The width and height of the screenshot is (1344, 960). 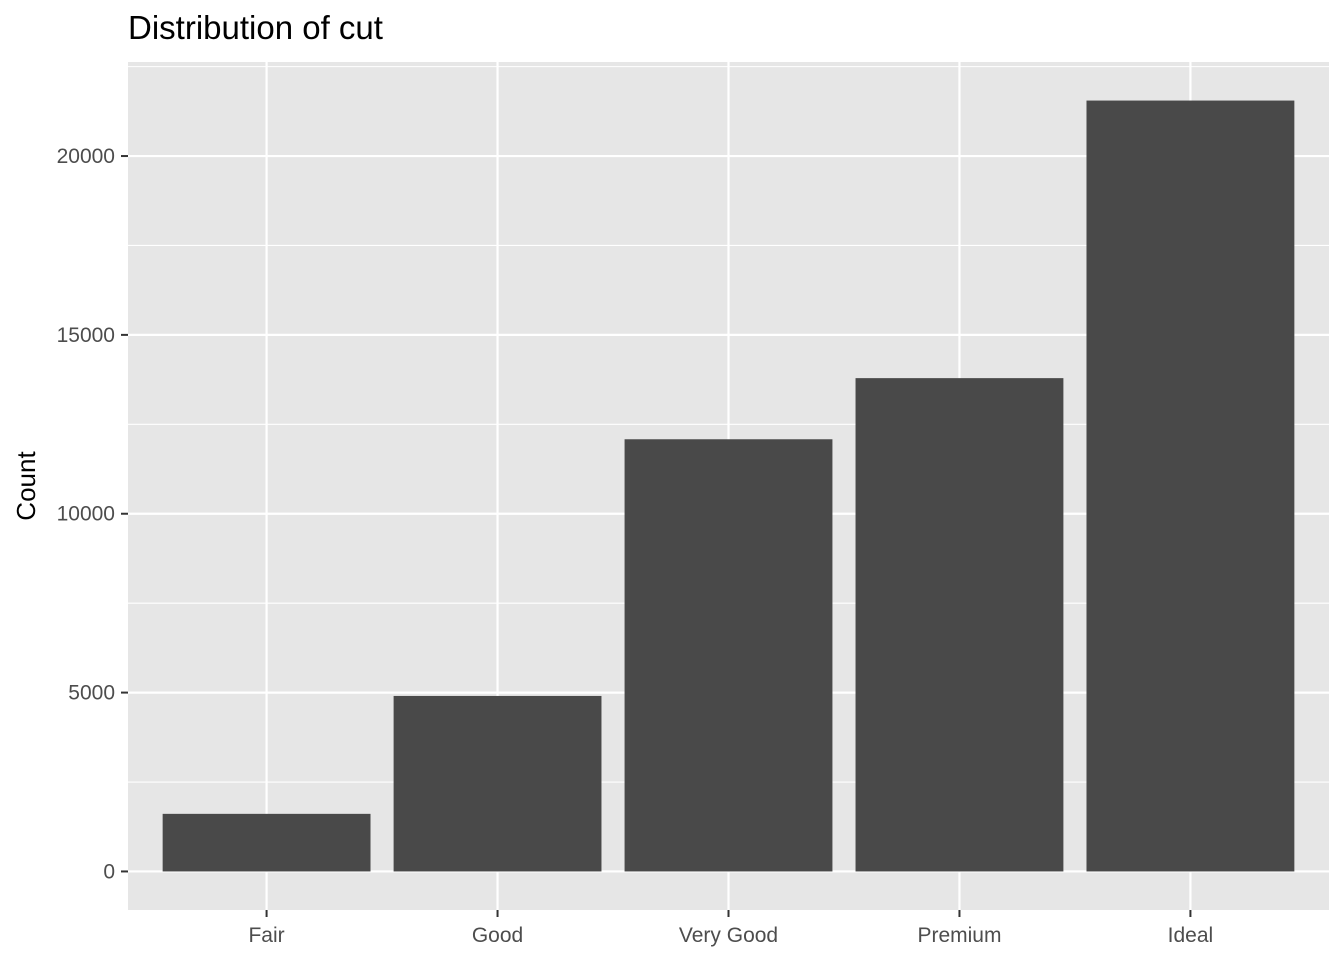 I want to click on bar-premium, so click(x=959, y=625).